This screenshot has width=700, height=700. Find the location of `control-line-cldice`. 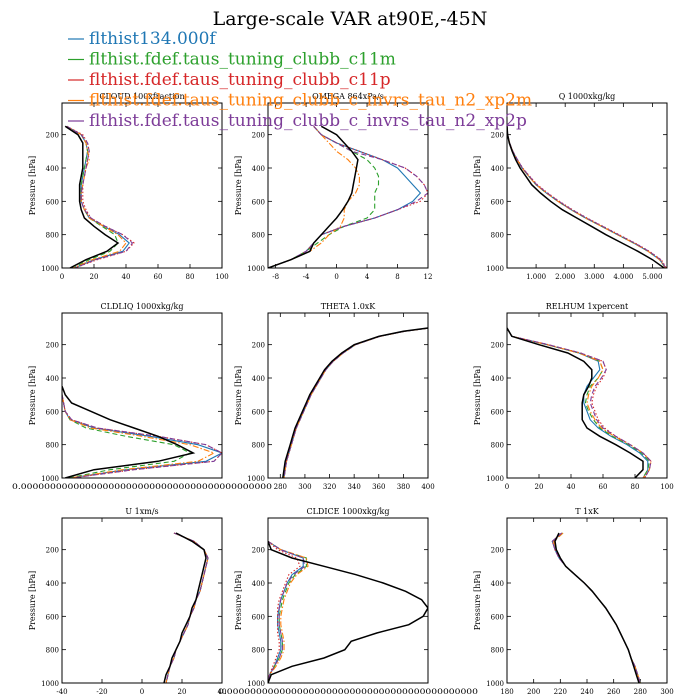

control-line-cldice is located at coordinates (348, 612).